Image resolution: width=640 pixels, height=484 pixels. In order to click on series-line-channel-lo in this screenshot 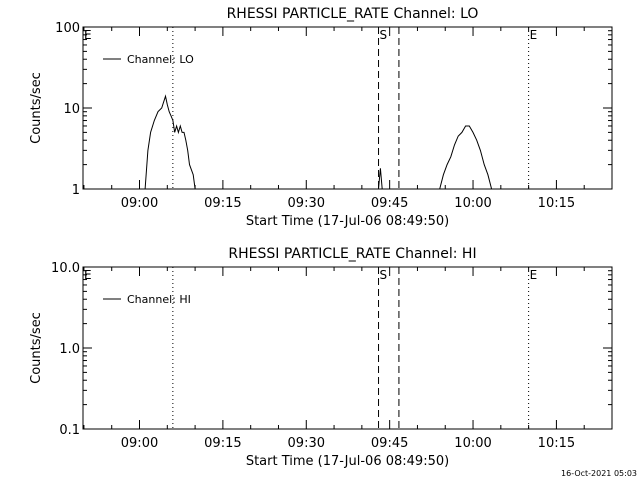, I will do `click(318, 142)`.